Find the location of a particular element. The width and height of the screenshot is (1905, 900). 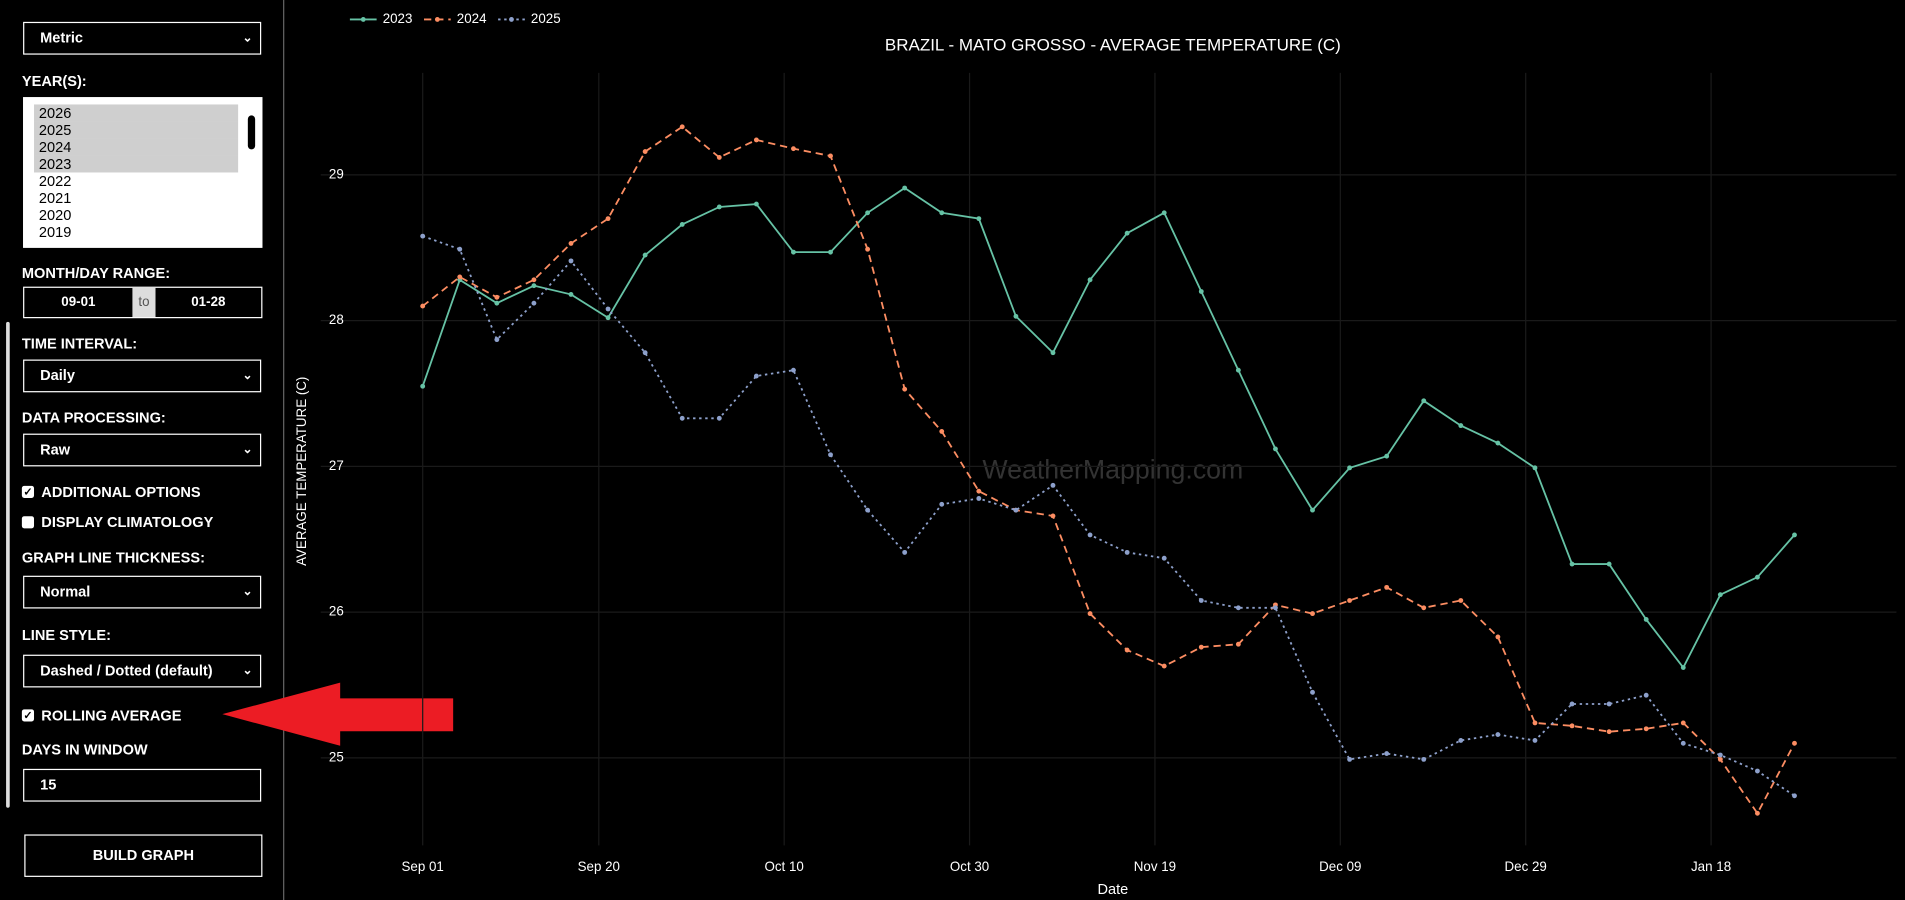

processing-label: DATA PROCESSING: is located at coordinates (93, 418).